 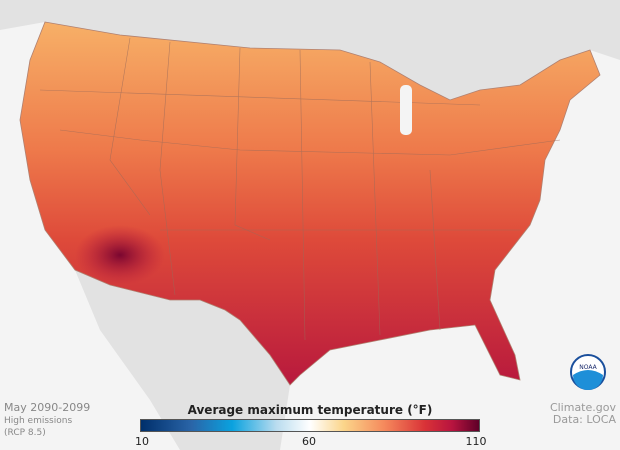 I want to click on great-lakes, so click(x=406, y=110).